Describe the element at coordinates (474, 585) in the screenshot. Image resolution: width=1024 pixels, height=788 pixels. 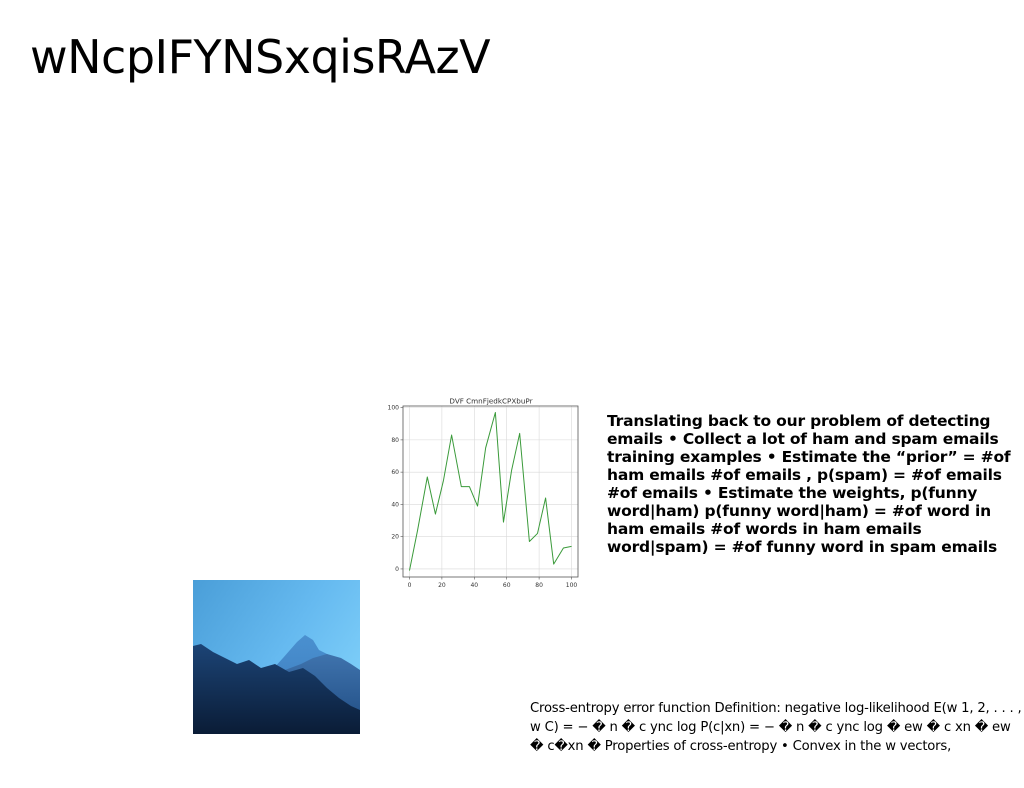
I see `x-tick-label: 40` at that location.